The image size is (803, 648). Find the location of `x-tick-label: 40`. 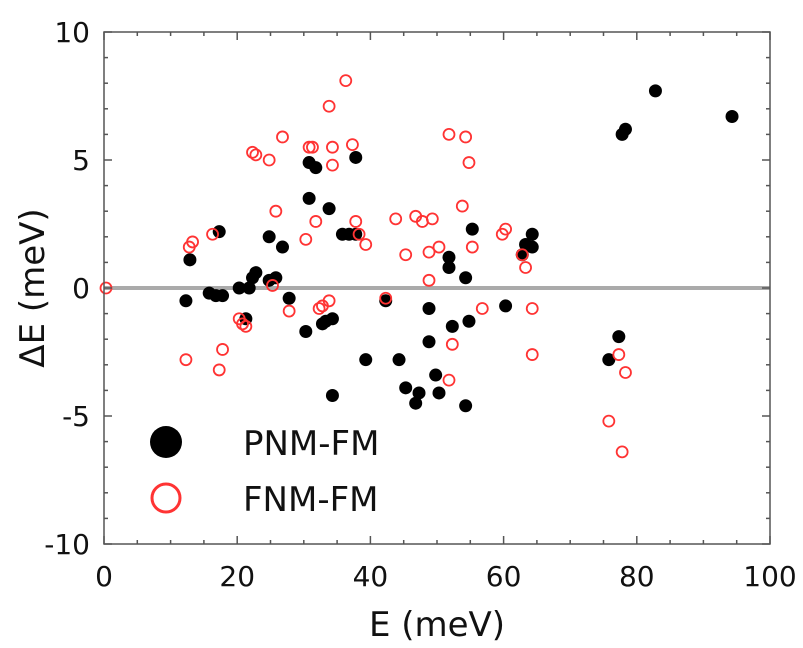

x-tick-label: 40 is located at coordinates (371, 576).